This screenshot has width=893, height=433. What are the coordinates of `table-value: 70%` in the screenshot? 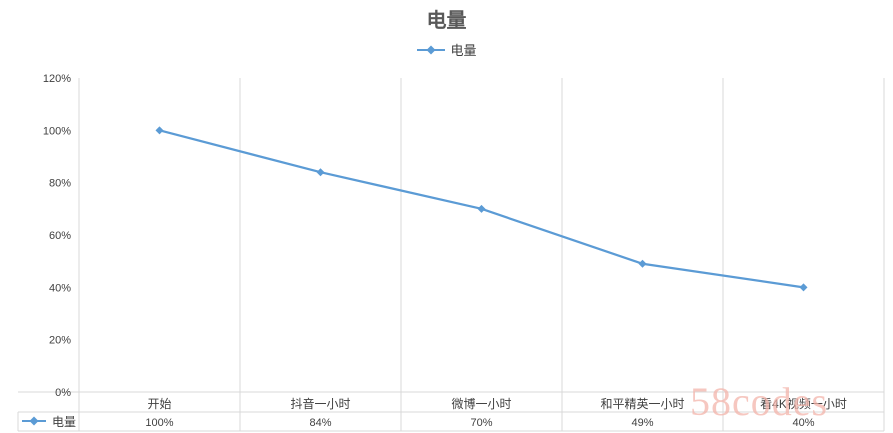 It's located at (481, 423).